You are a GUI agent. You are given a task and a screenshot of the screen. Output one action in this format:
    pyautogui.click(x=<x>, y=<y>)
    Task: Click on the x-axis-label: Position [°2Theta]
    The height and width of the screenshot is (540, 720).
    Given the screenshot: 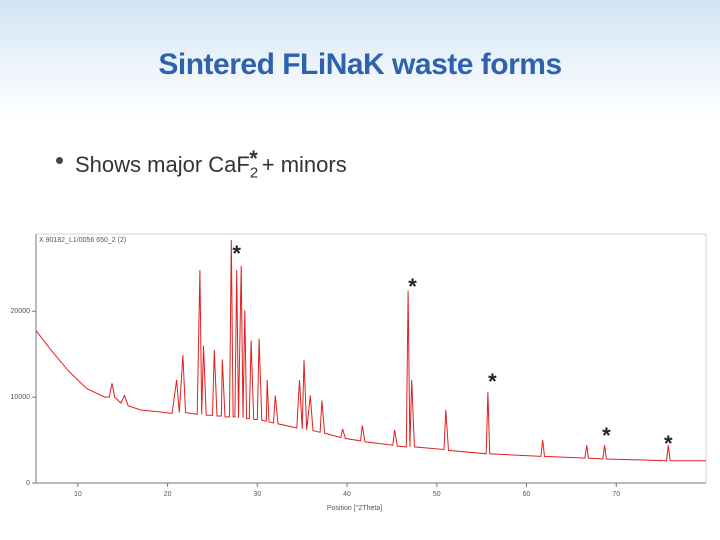 What is the action you would take?
    pyautogui.click(x=354, y=508)
    